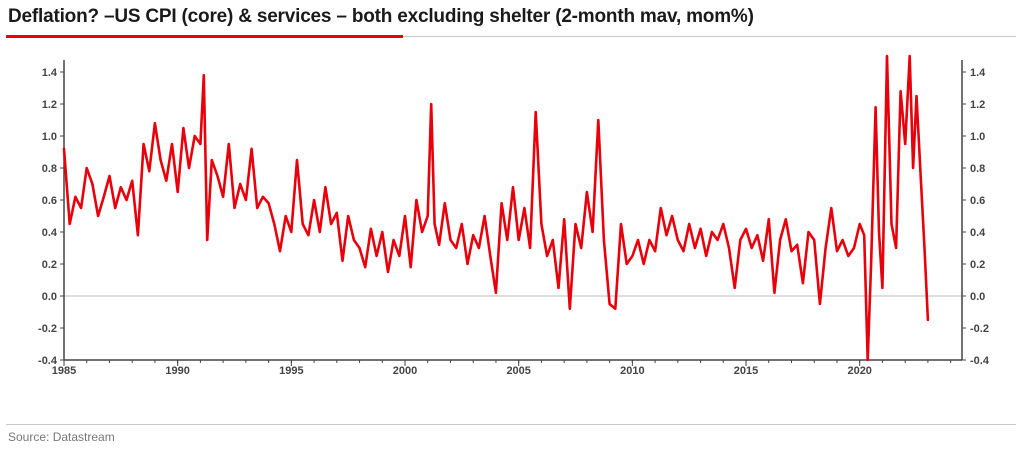  I want to click on y-tick-label-left: 1.0, so click(49, 137).